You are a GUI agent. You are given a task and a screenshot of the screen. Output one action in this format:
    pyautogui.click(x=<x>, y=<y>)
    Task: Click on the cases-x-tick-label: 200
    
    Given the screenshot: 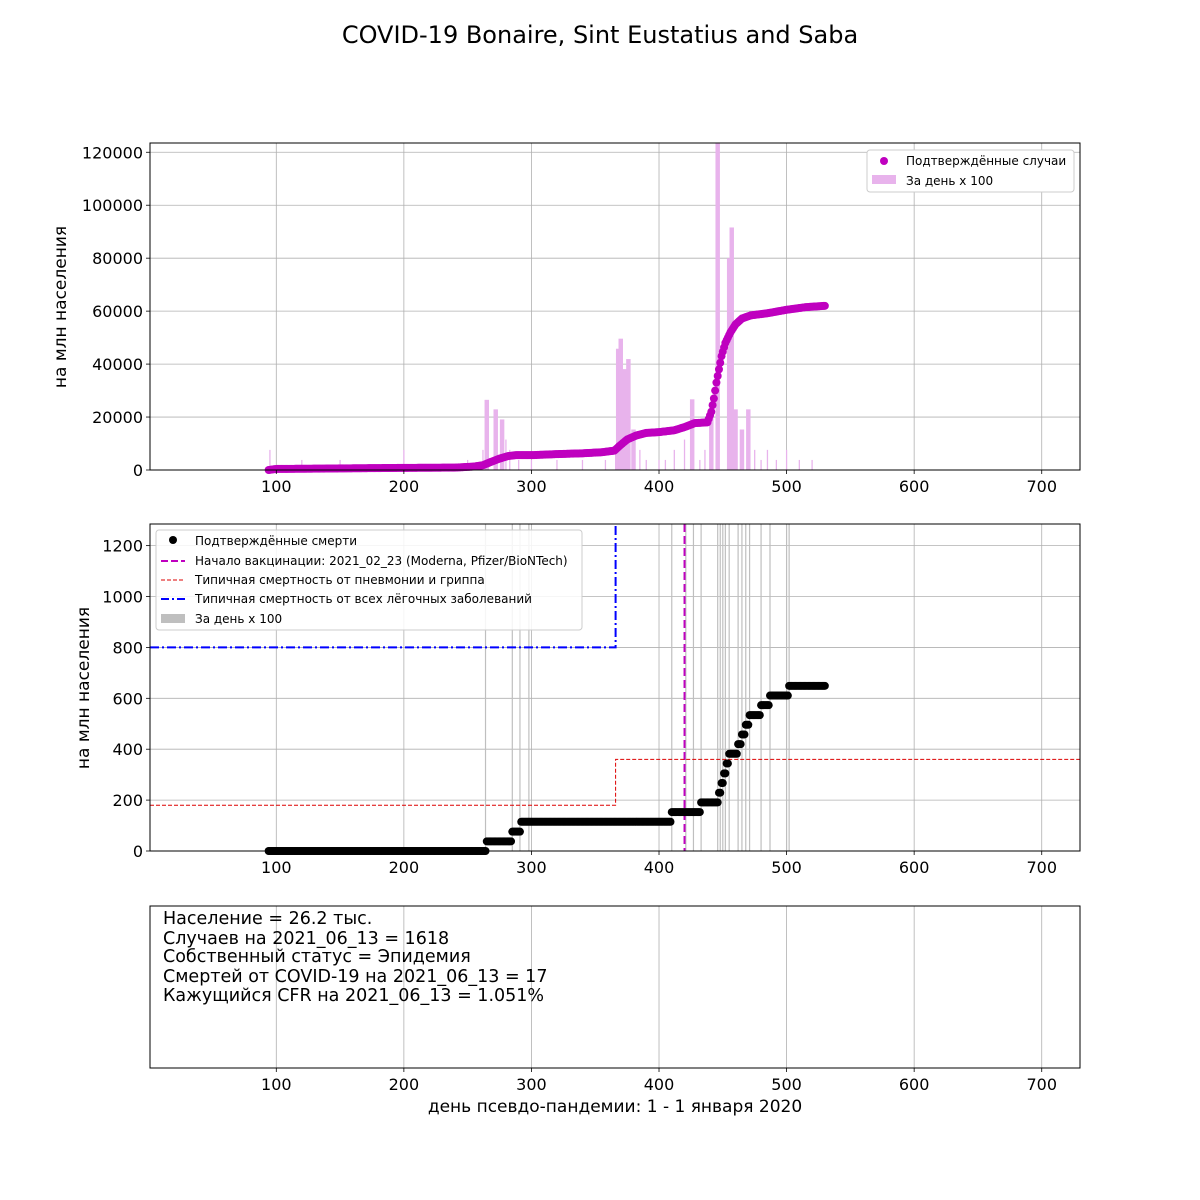 What is the action you would take?
    pyautogui.click(x=404, y=486)
    